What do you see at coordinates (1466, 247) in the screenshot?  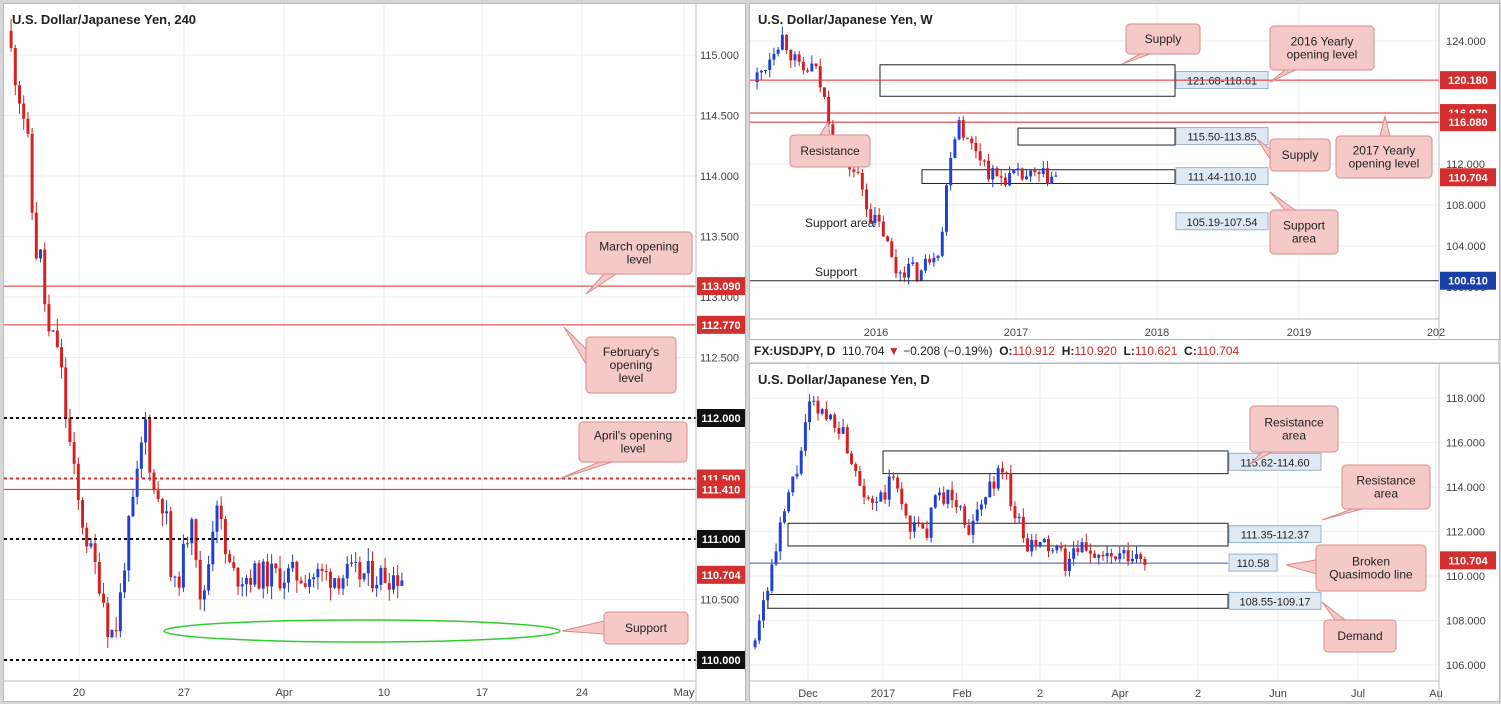 I see `y-tick-label: 104.000` at bounding box center [1466, 247].